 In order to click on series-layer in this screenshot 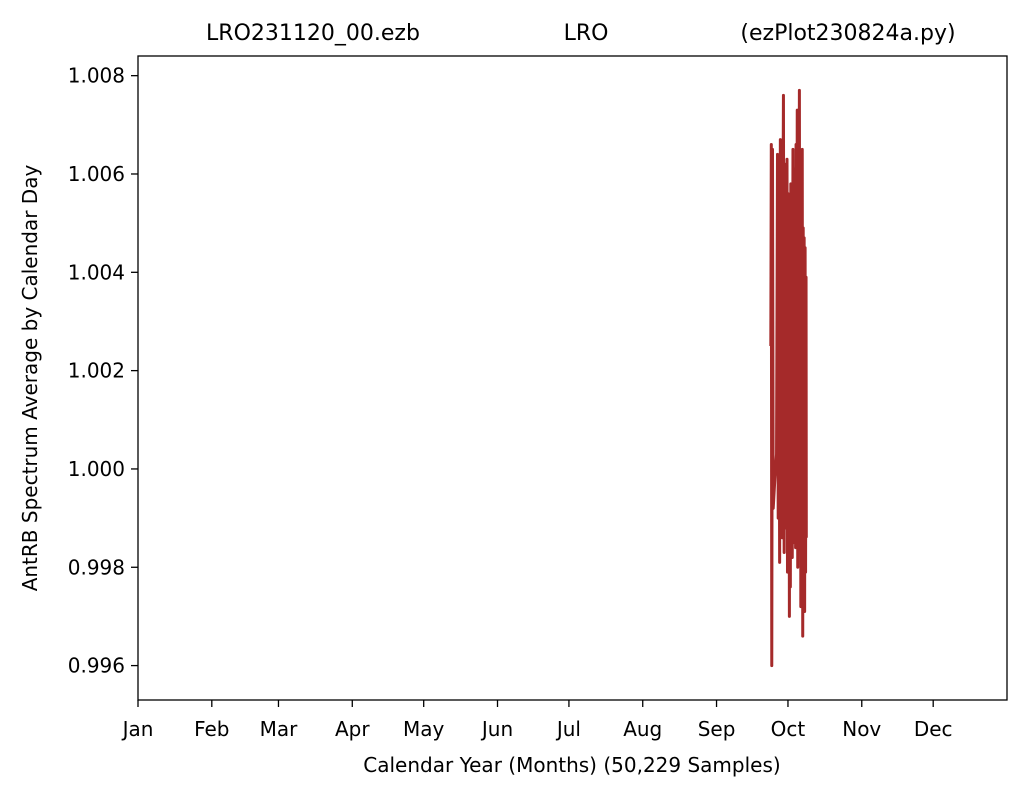, I will do `click(788, 378)`.